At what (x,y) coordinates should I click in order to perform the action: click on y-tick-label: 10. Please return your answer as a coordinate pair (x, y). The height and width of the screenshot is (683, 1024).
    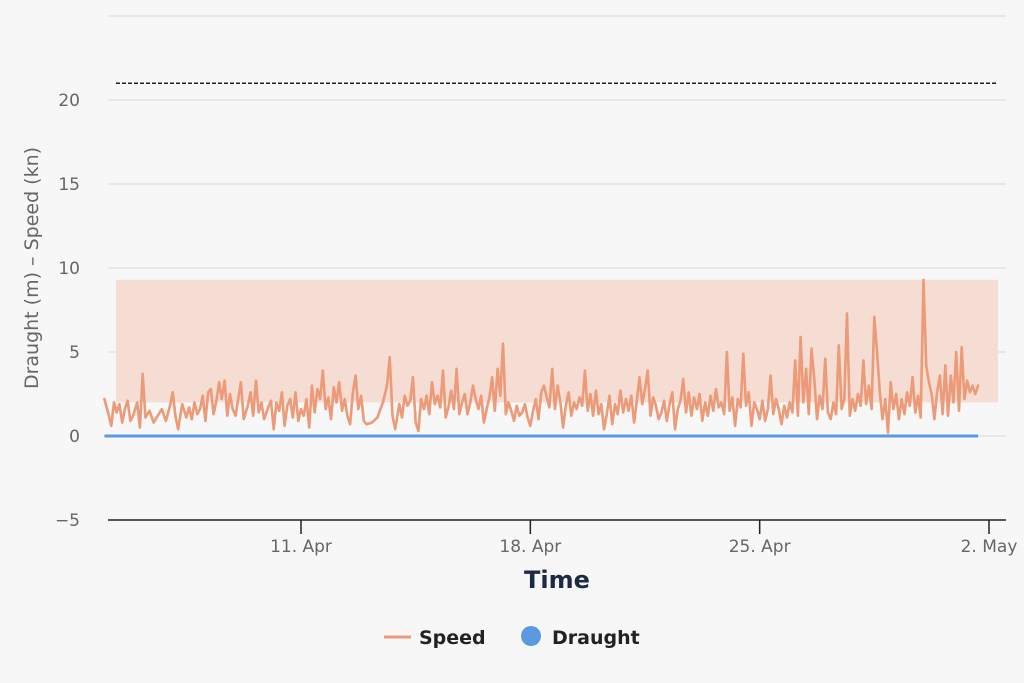
    Looking at the image, I should click on (69, 269).